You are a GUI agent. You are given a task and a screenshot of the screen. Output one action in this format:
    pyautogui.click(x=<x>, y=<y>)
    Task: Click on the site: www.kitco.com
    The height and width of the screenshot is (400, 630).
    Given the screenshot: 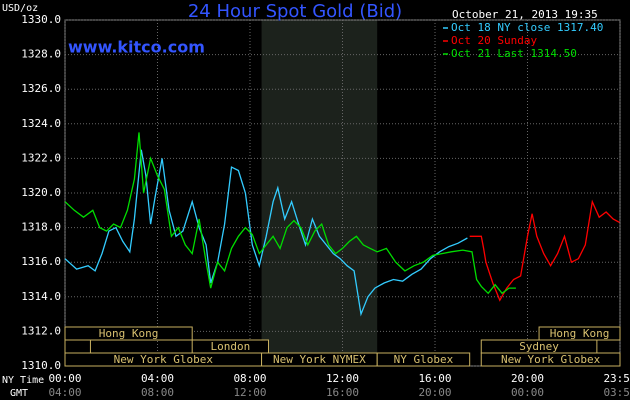 What is the action you would take?
    pyautogui.click(x=136, y=47)
    